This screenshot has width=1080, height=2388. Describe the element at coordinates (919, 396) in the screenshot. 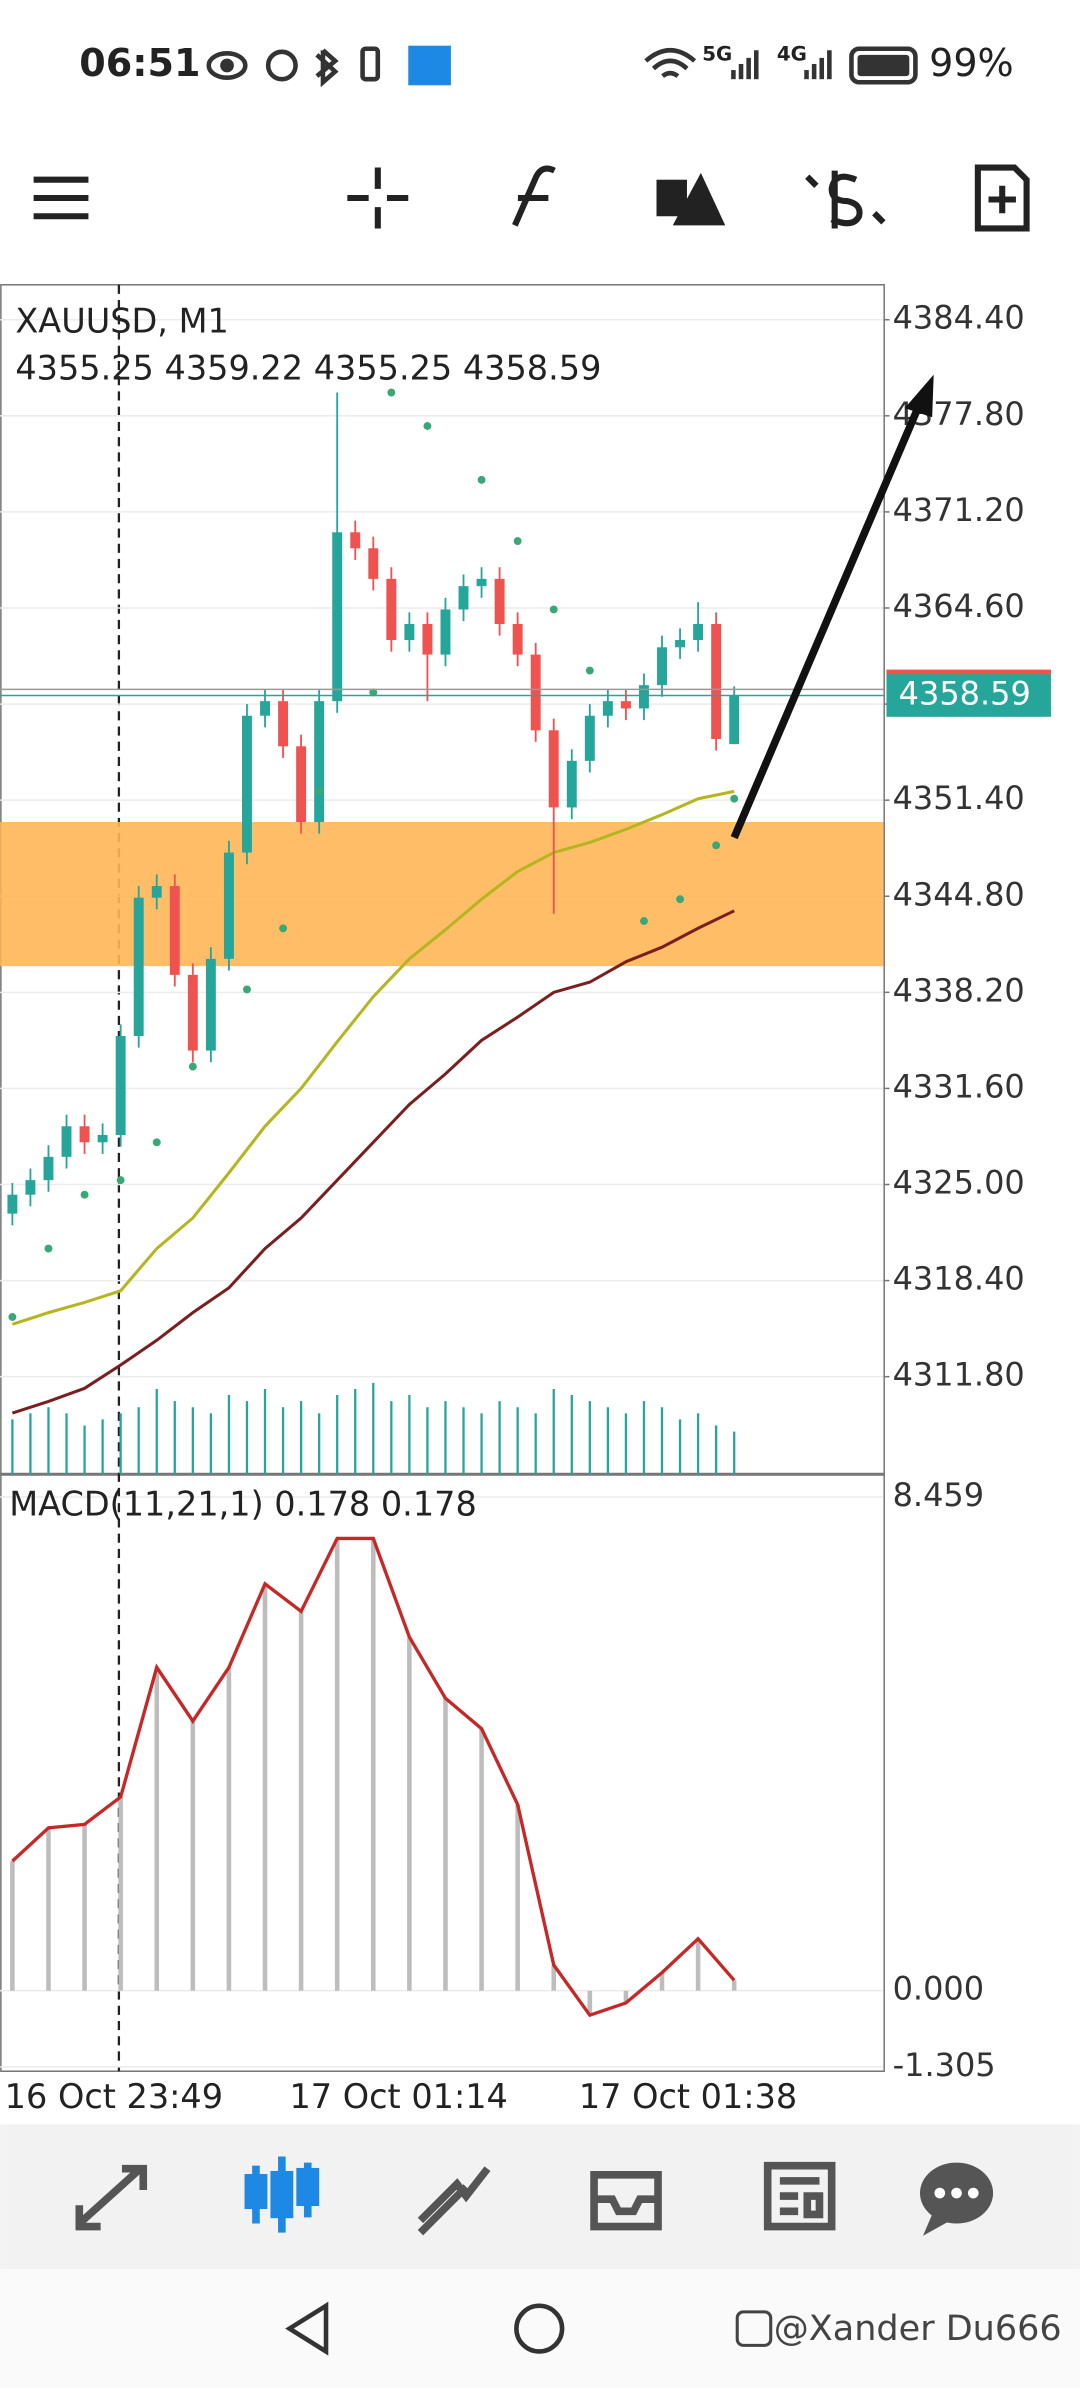

I see `arrow-head` at that location.